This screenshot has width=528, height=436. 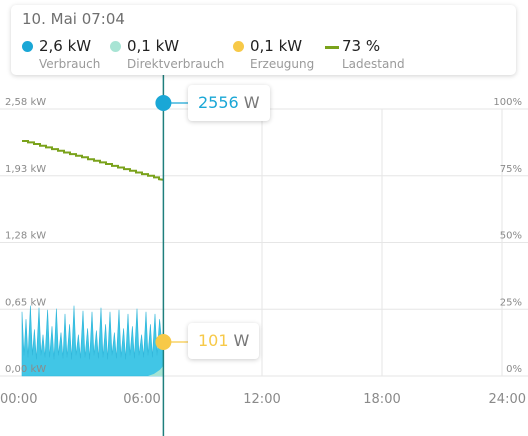 What do you see at coordinates (507, 399) in the screenshot?
I see `x-tick-label: 24:00` at bounding box center [507, 399].